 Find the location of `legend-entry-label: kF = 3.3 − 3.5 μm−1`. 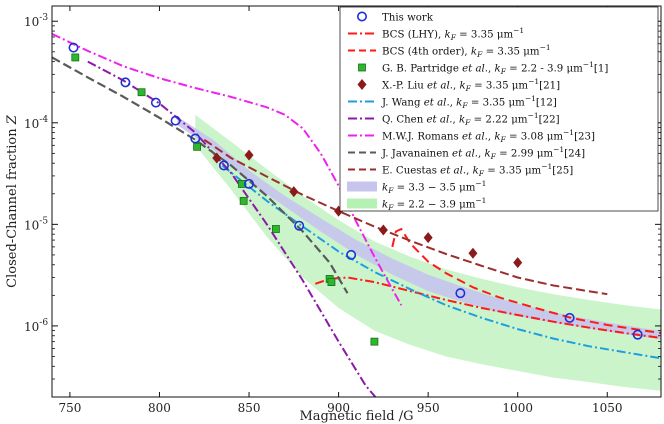

legend-entry-label: kF = 3.3 − 3.5 μm−1 is located at coordinates (434, 187).